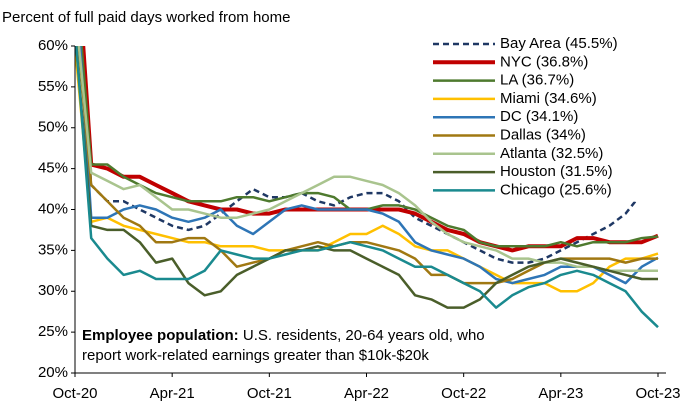  I want to click on annotation-background, so click(313, 346).